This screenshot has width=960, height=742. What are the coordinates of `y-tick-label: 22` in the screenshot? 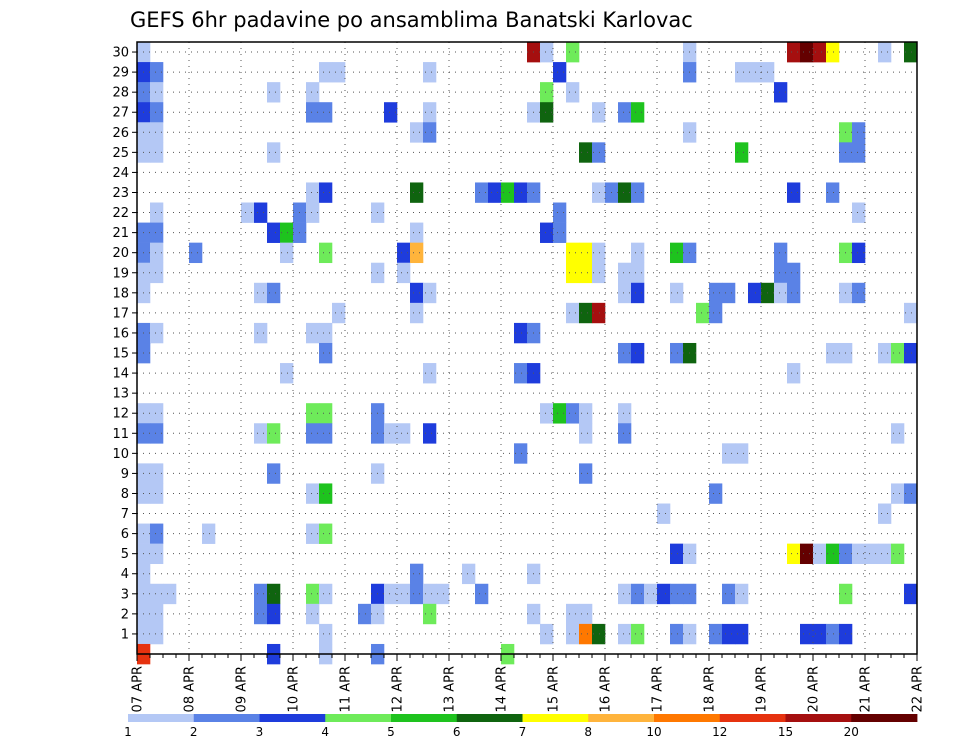 It's located at (120, 213).